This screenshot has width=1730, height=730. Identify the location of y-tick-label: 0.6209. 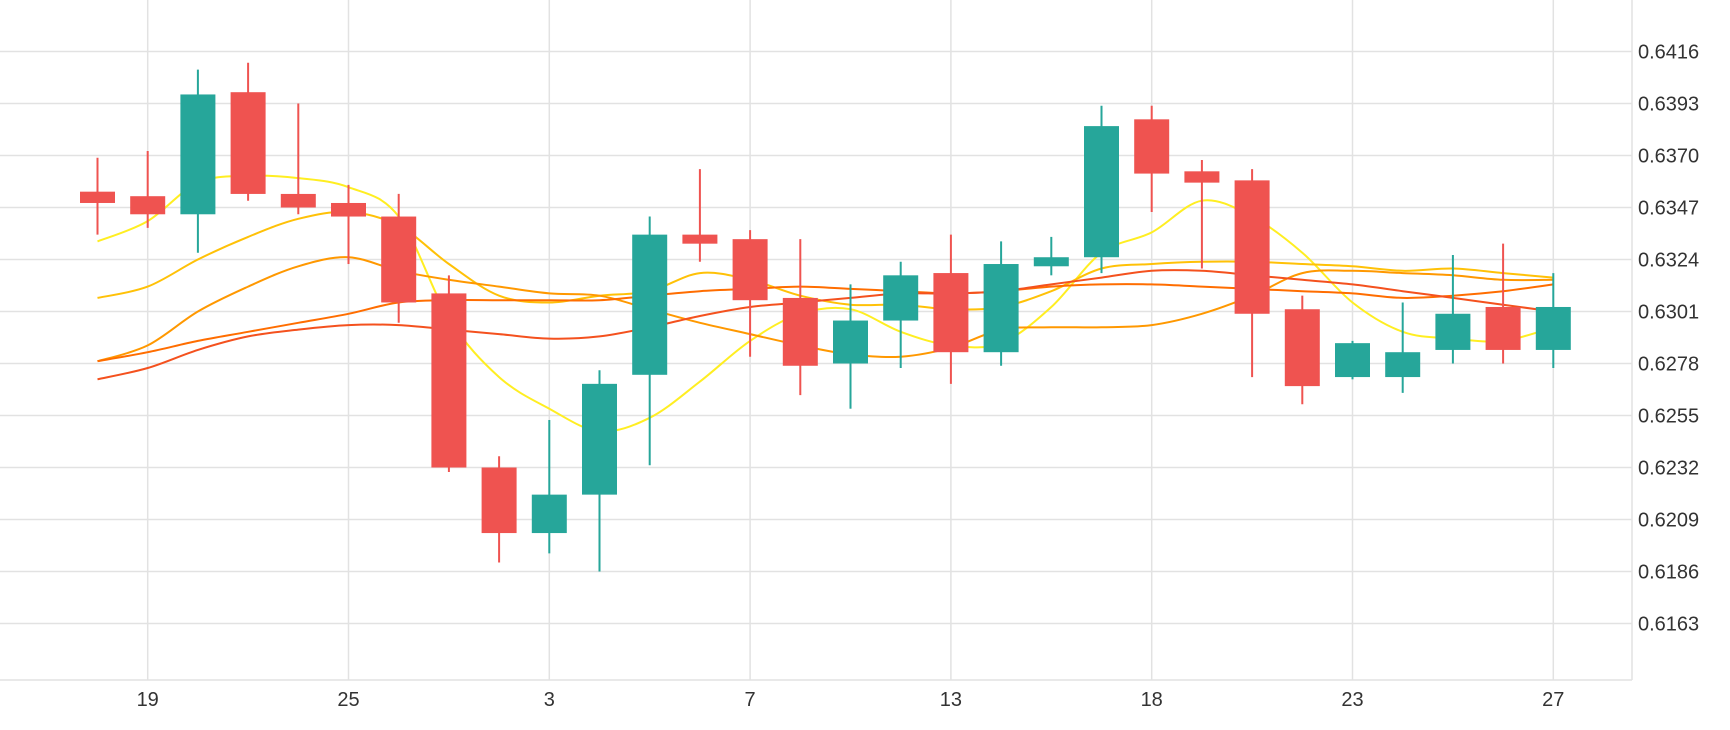
(1668, 521).